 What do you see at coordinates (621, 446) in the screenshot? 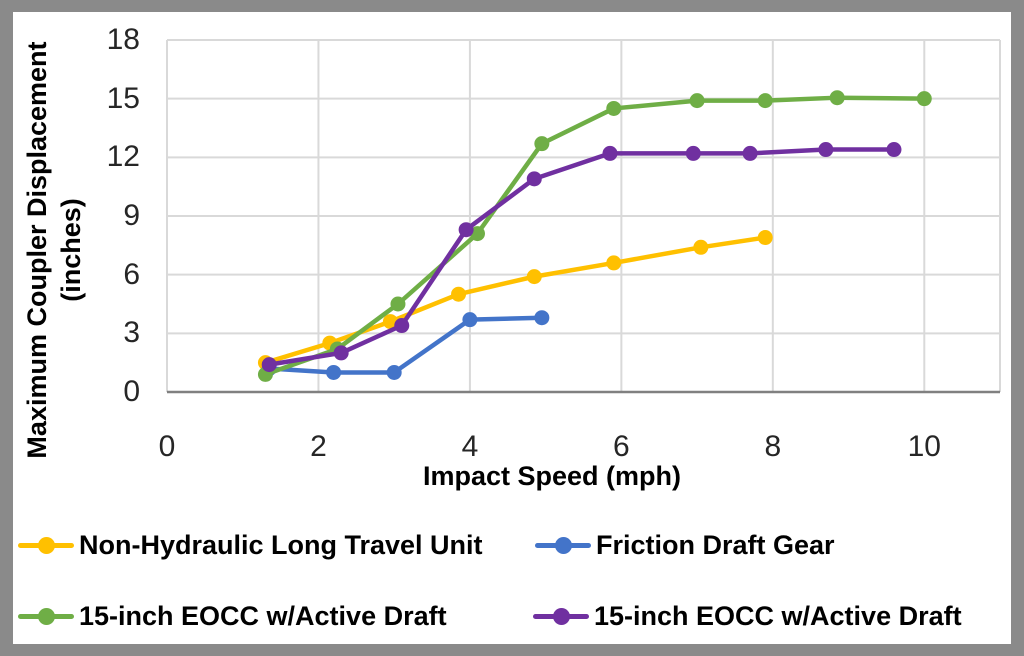
I see `x-tick-label: 6` at bounding box center [621, 446].